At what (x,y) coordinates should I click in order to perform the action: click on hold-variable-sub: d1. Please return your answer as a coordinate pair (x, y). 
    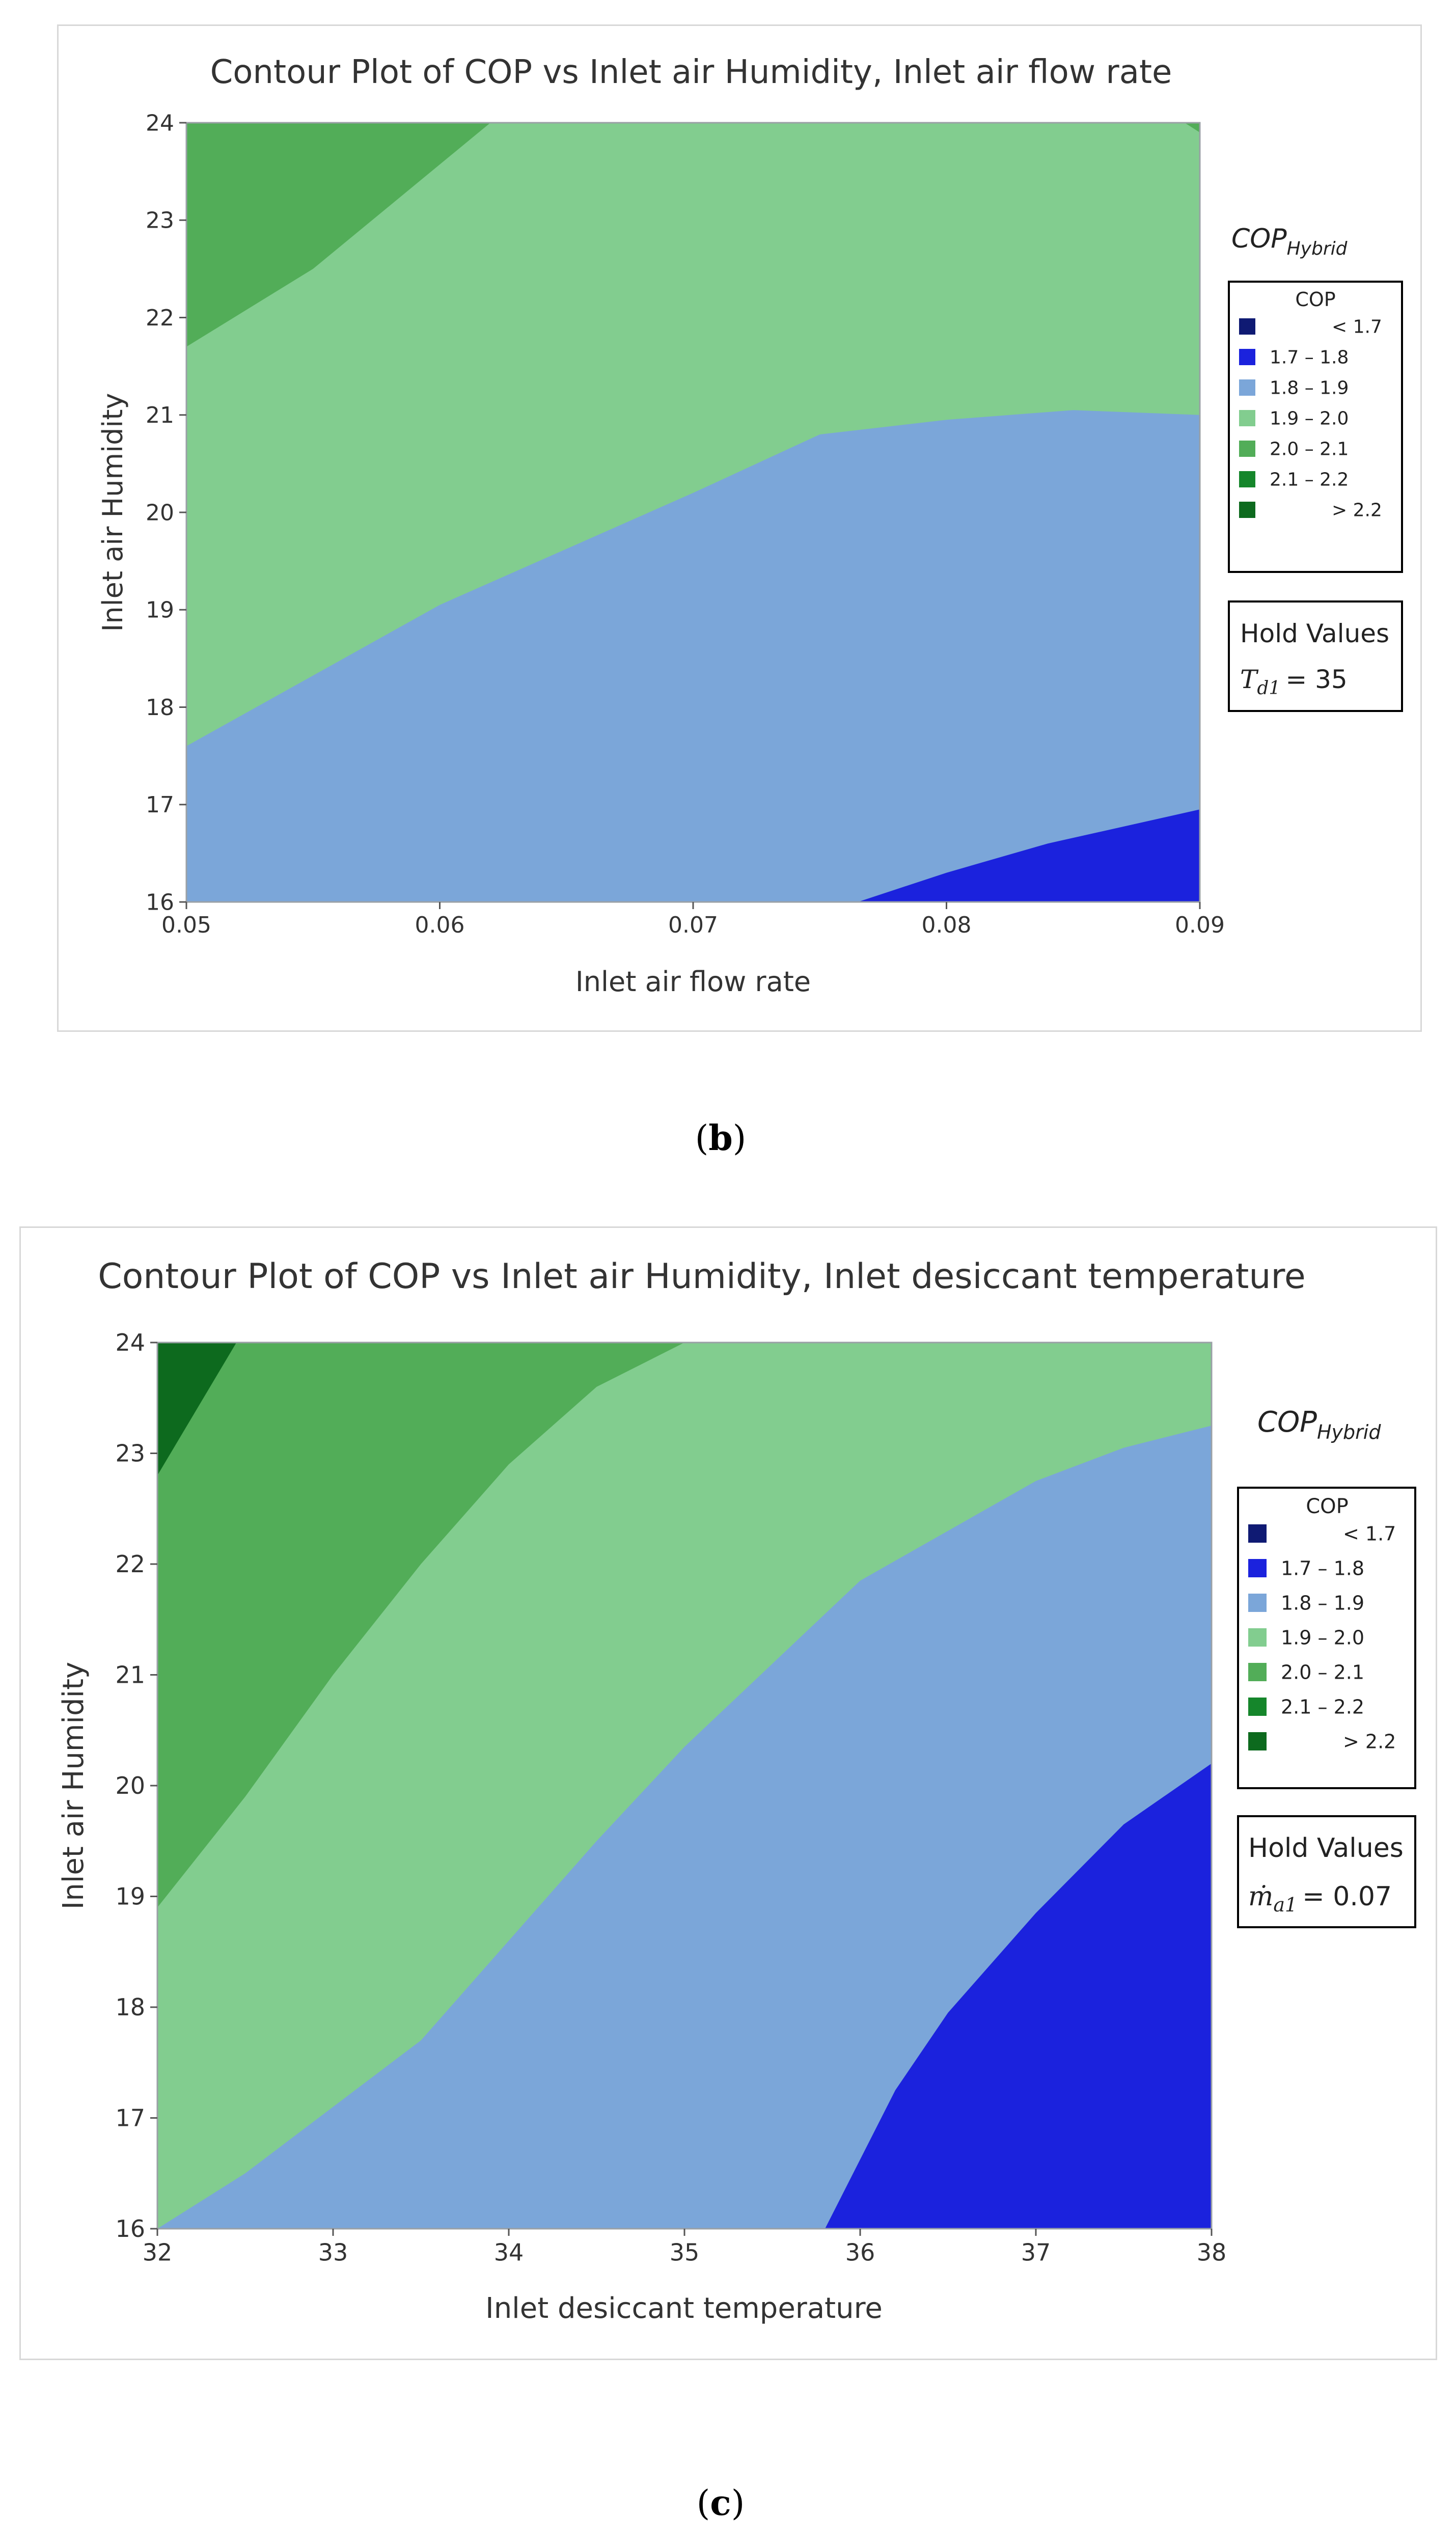
    Looking at the image, I should click on (1268, 688).